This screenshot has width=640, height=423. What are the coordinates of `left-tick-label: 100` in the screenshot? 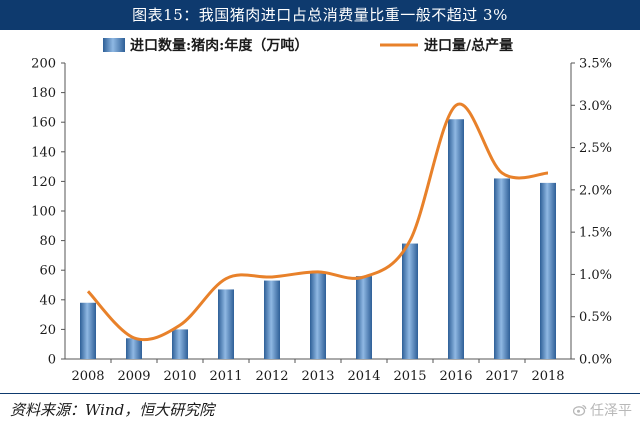 It's located at (43, 212).